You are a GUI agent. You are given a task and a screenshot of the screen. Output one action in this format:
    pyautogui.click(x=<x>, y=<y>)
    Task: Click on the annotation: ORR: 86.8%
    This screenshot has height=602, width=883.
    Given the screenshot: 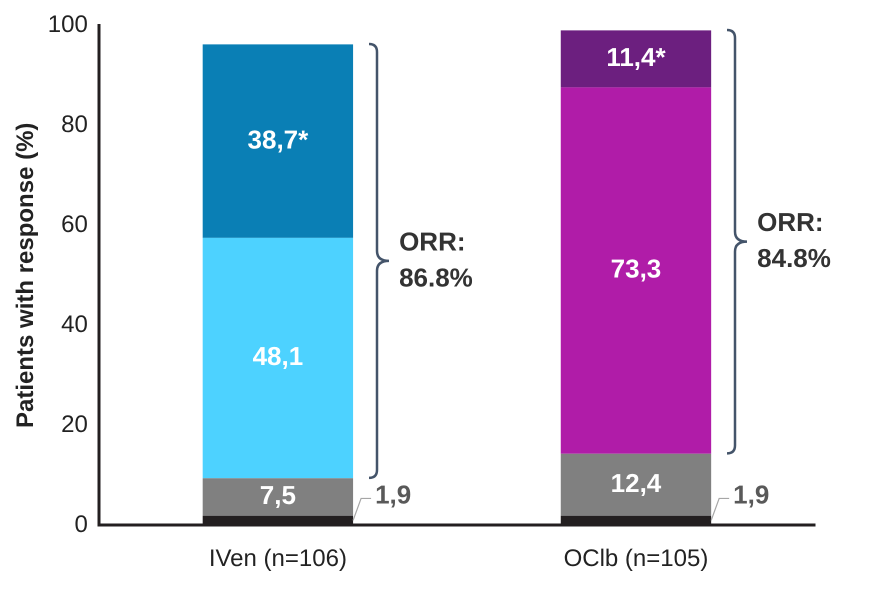 What is the action you would take?
    pyautogui.click(x=436, y=259)
    